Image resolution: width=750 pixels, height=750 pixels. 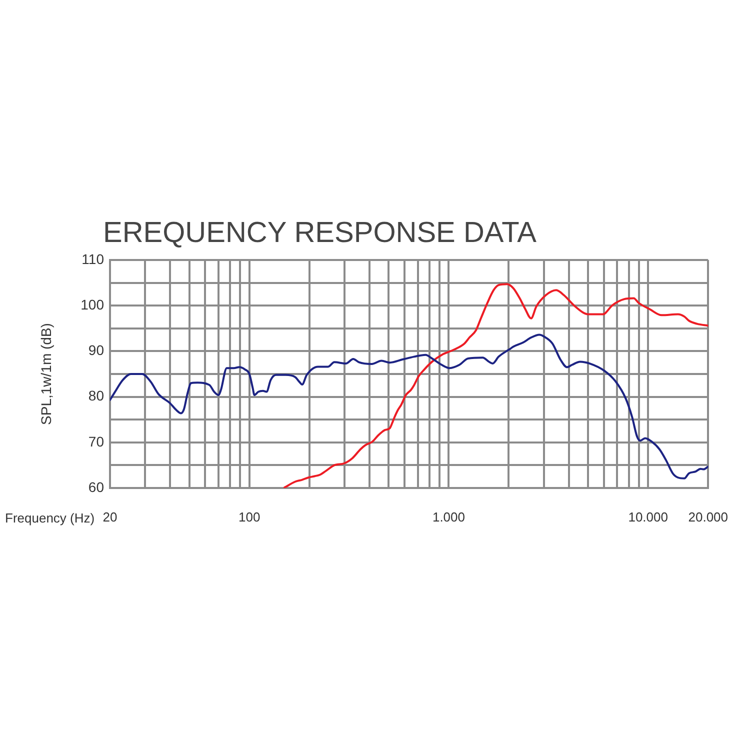 What do you see at coordinates (92, 304) in the screenshot?
I see `y-tick-label: 100` at bounding box center [92, 304].